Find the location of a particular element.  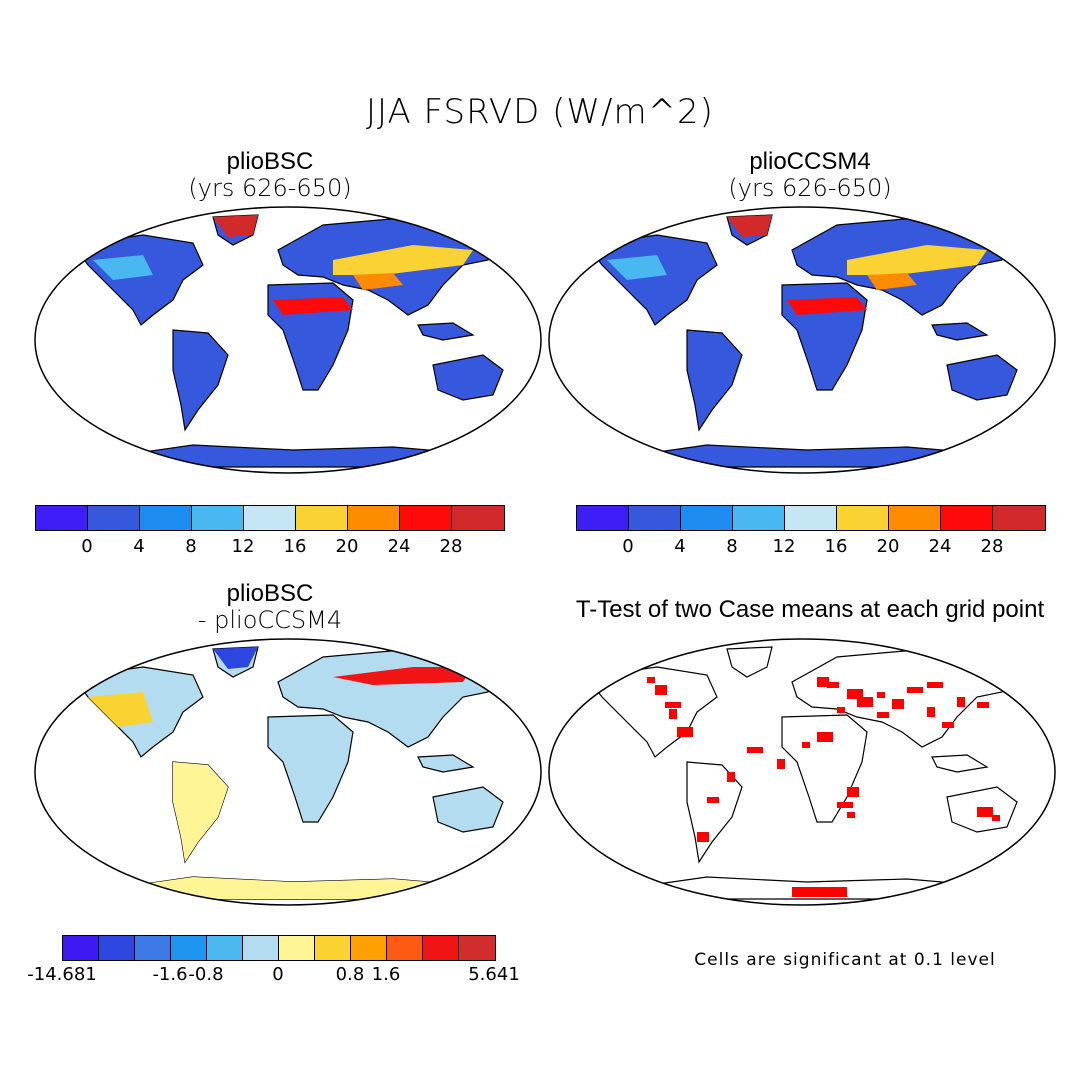

colorbar-b-ticks: 0 4 8 12 16 20 24 28 is located at coordinates (810, 547).